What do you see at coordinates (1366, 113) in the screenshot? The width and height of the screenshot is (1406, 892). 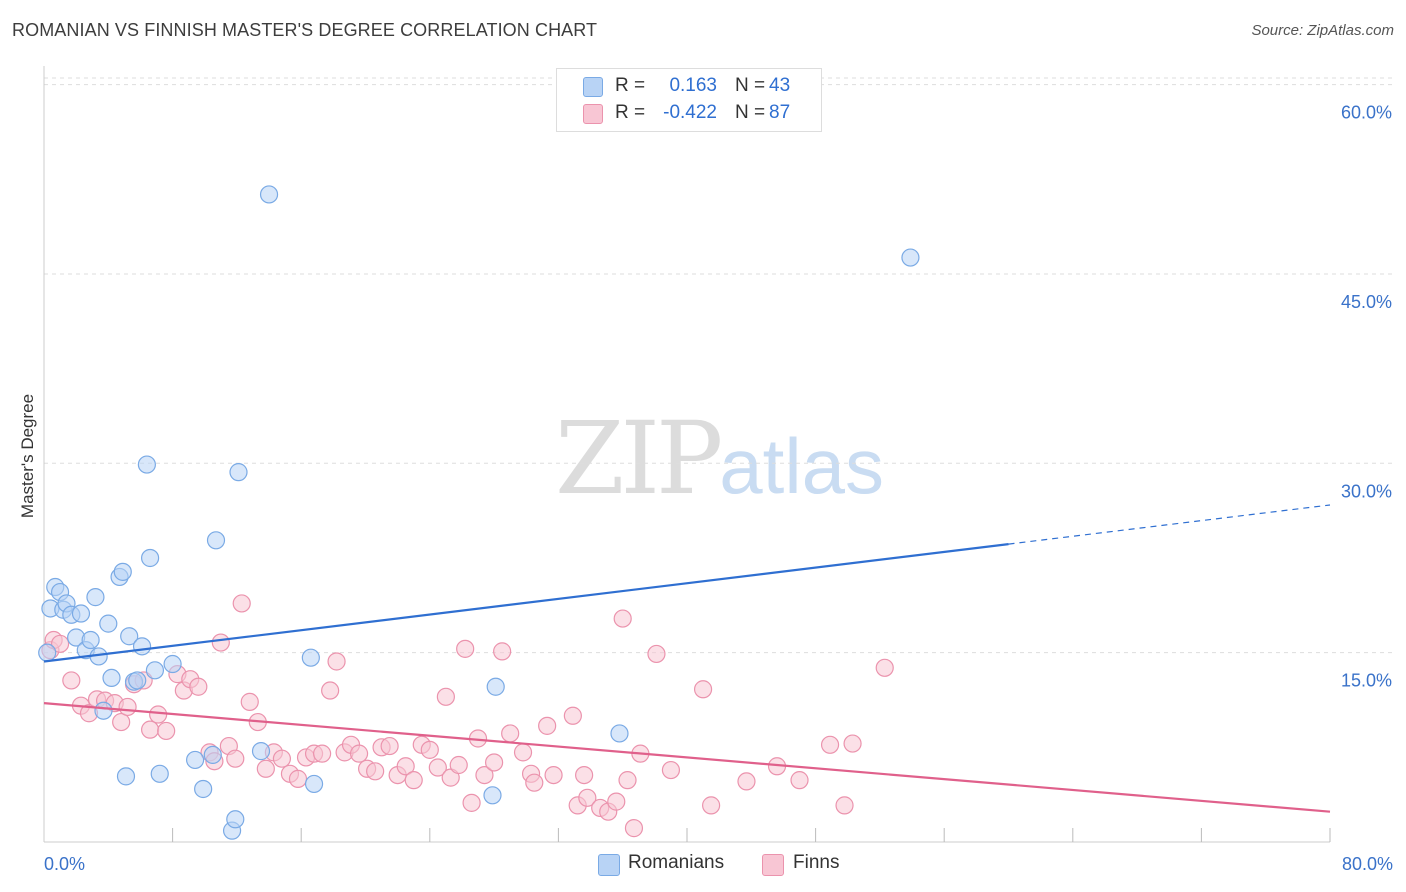 I see `y-tick-label: 60.0%` at bounding box center [1366, 113].